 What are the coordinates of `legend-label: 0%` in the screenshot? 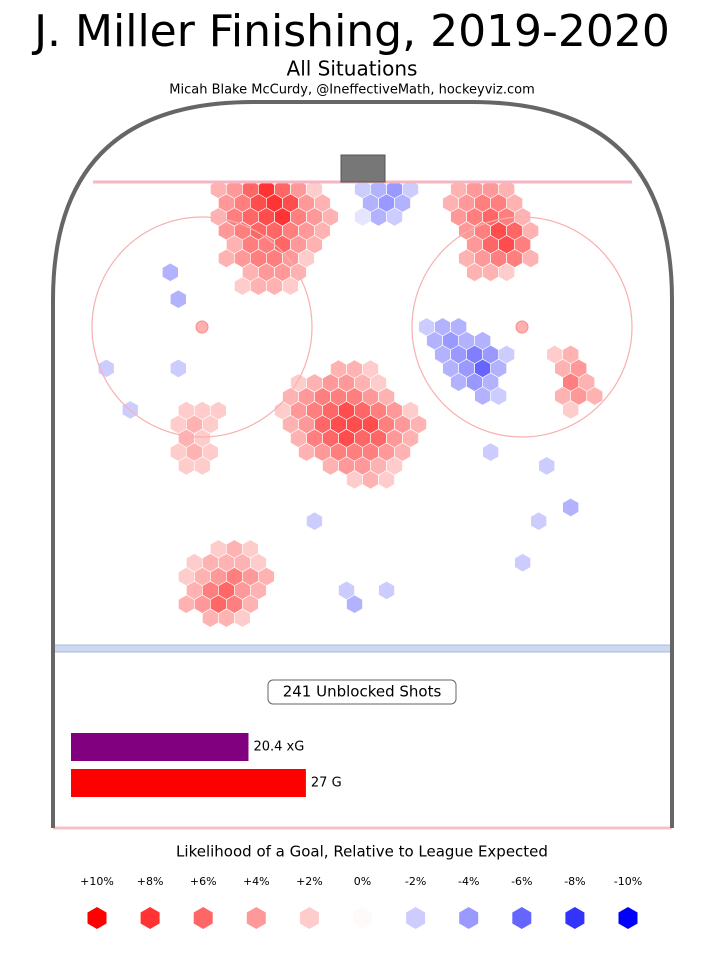 It's located at (362, 881).